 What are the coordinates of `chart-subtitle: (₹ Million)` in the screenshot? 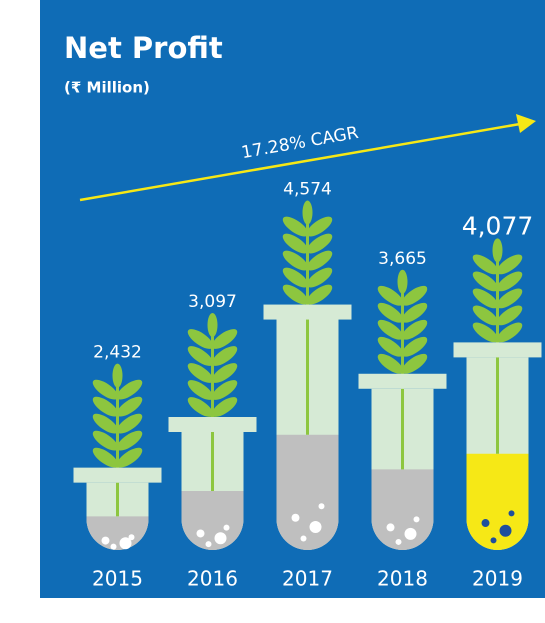 It's located at (107, 88).